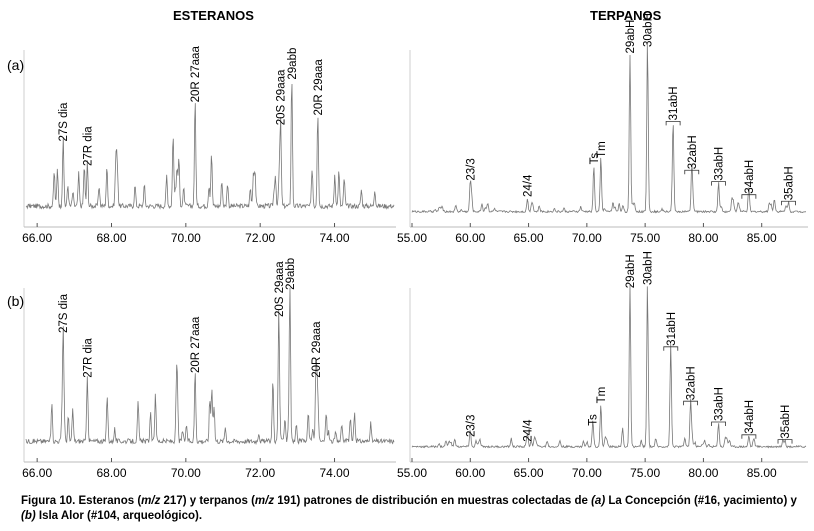 The image size is (814, 531). Describe the element at coordinates (264, 501) in the screenshot. I see `caption-mz-2: m/z` at that location.